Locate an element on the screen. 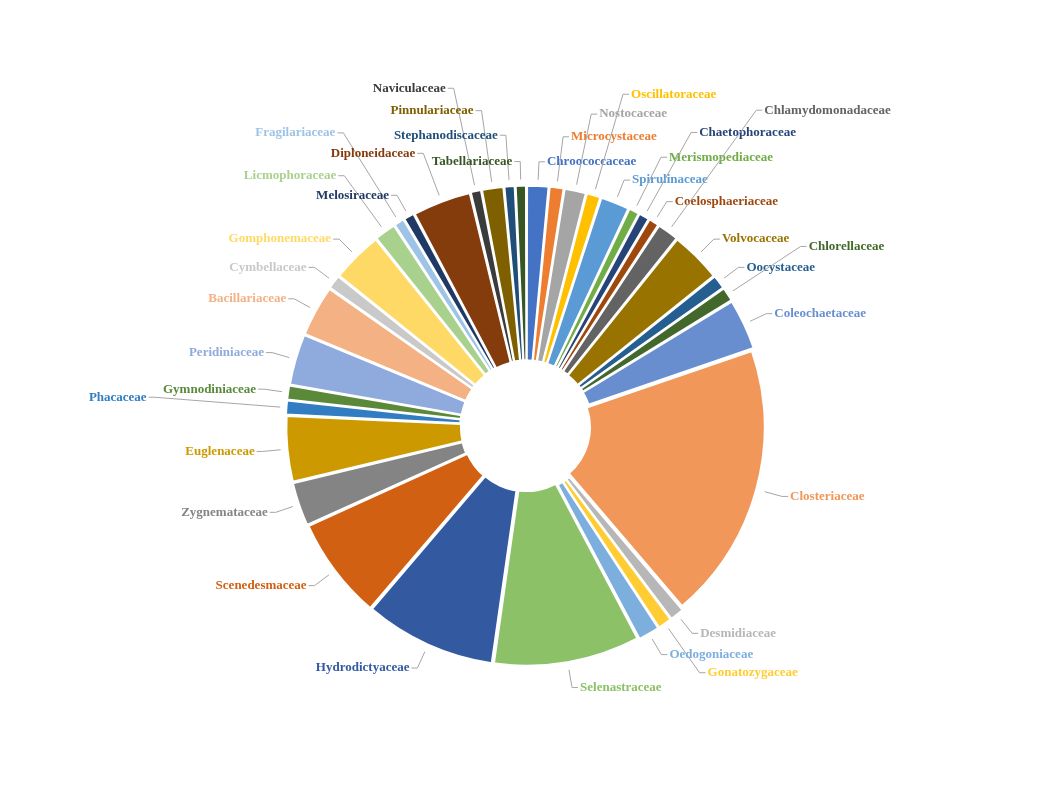  slice-label: Peridiniaceae is located at coordinates (226, 351).